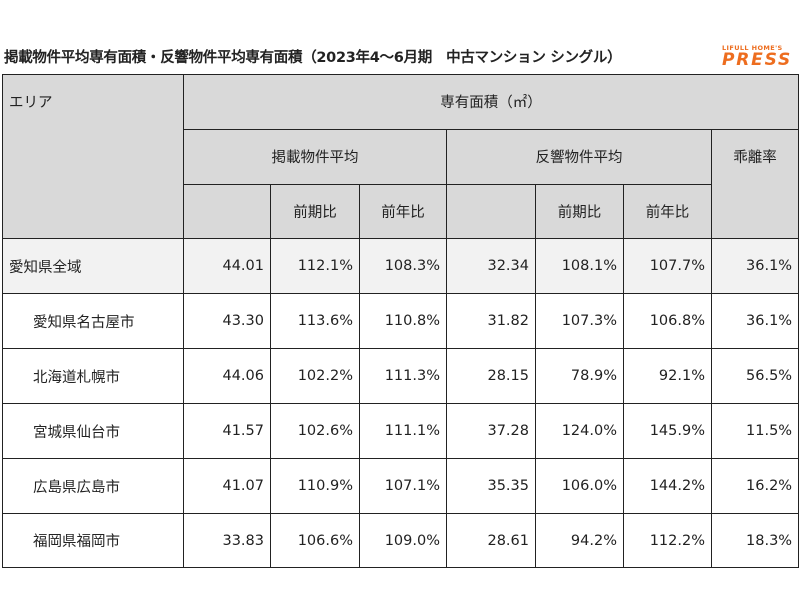 The width and height of the screenshot is (800, 600). What do you see at coordinates (315, 486) in the screenshot?
I see `listing-qoq-cell: 110.9%` at bounding box center [315, 486].